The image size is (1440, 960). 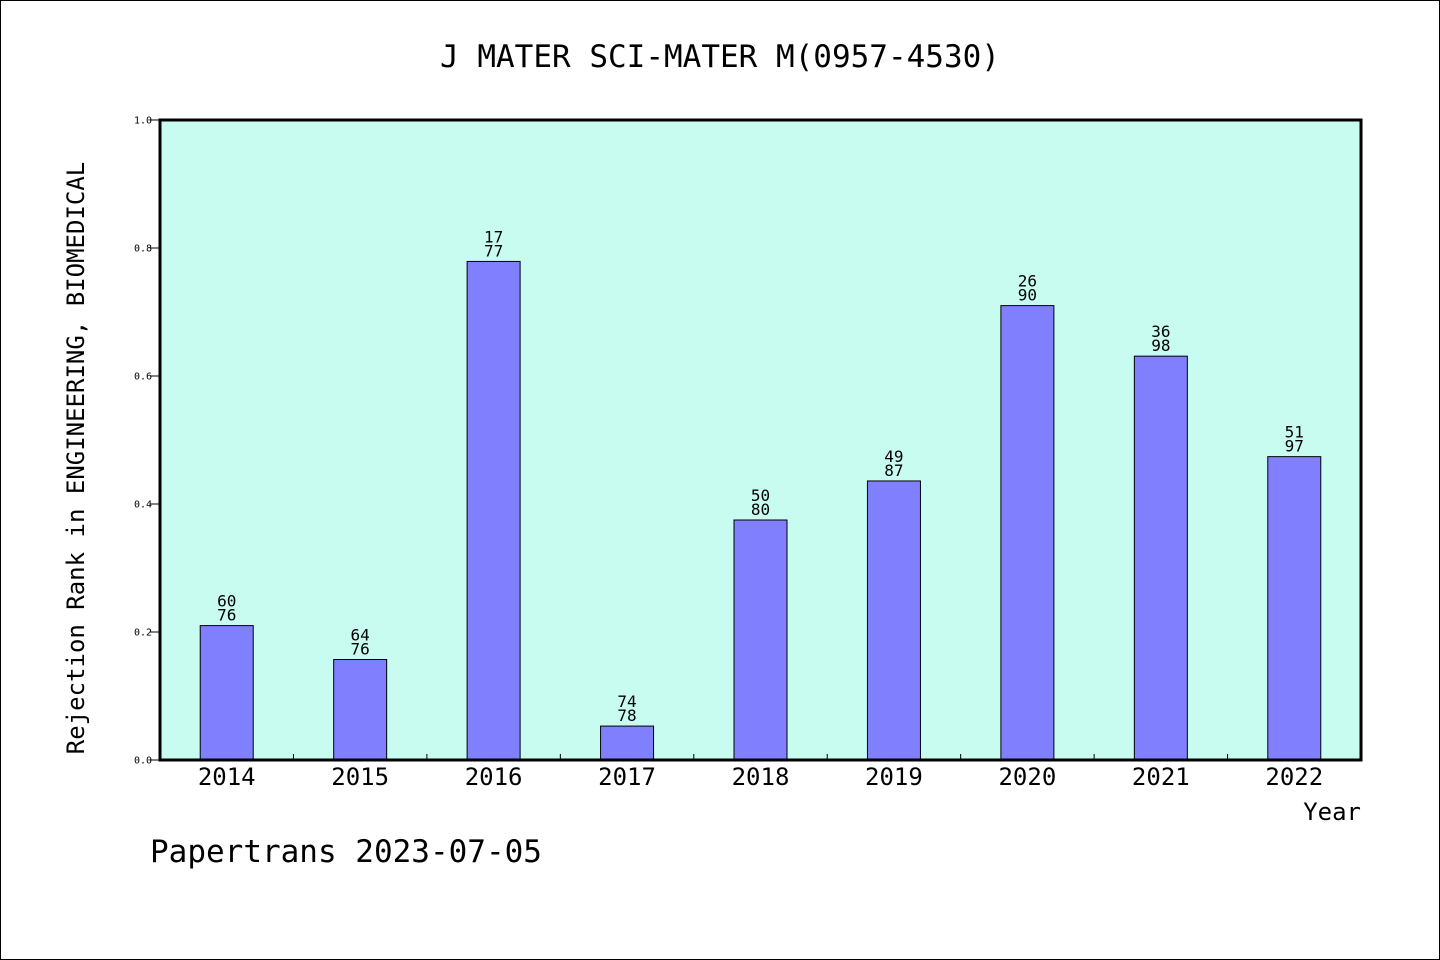 I want to click on x-tick-label: 2019, so click(x=894, y=777).